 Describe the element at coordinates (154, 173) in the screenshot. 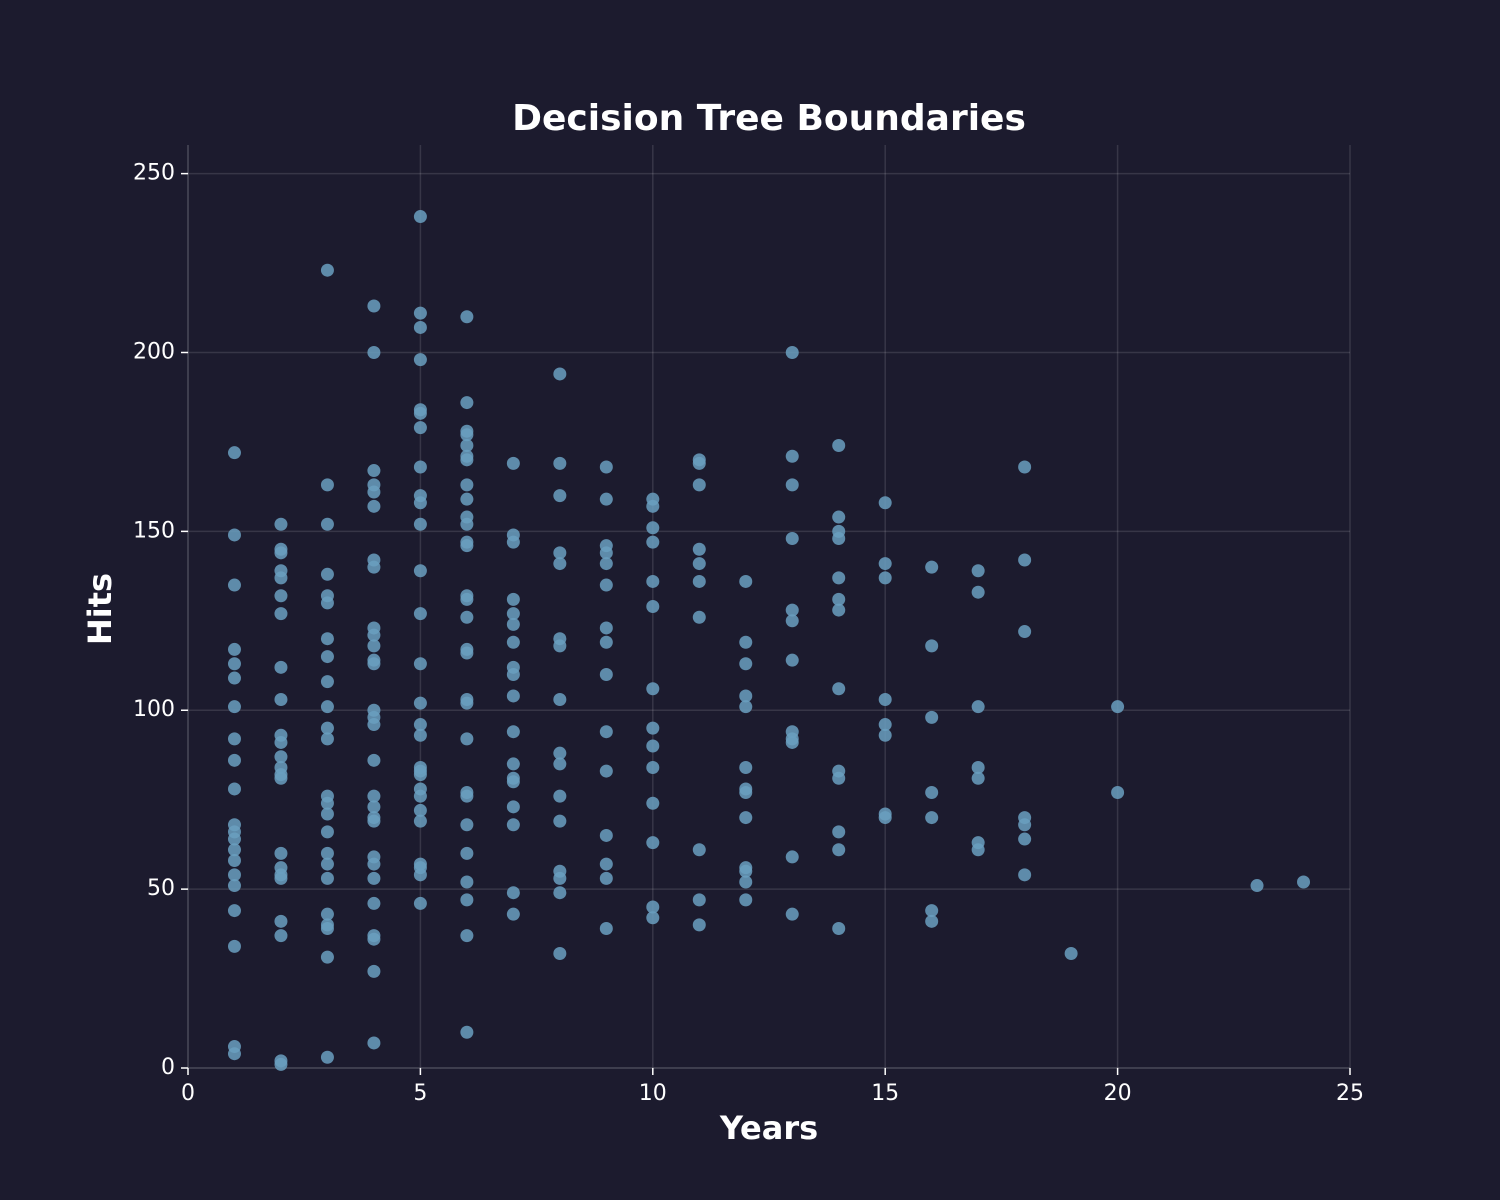

I see `y-tick-label: 250` at that location.